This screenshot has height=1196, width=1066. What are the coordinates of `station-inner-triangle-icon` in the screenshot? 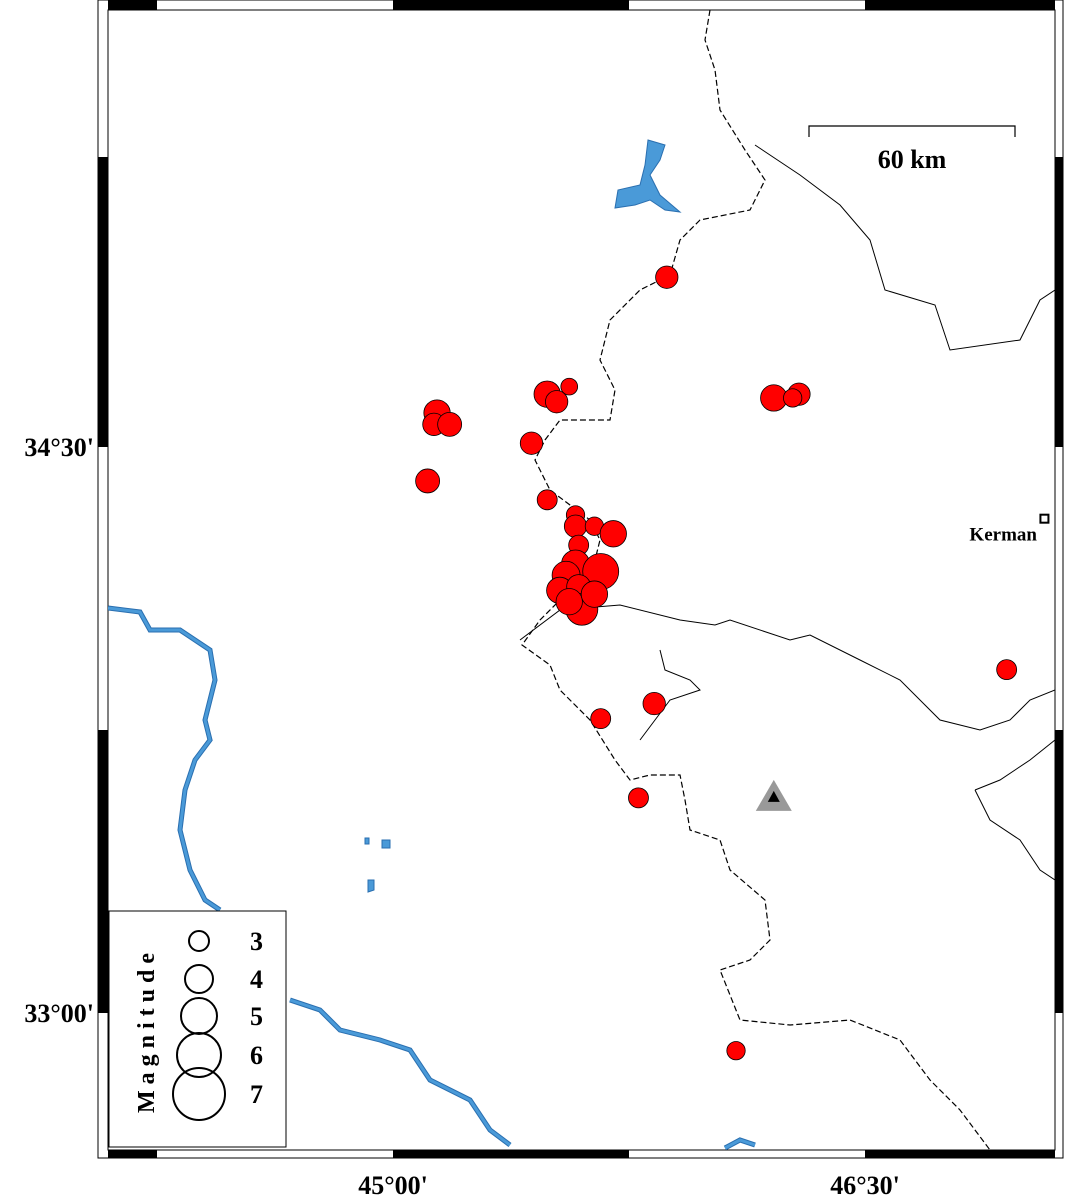 It's located at (773, 796).